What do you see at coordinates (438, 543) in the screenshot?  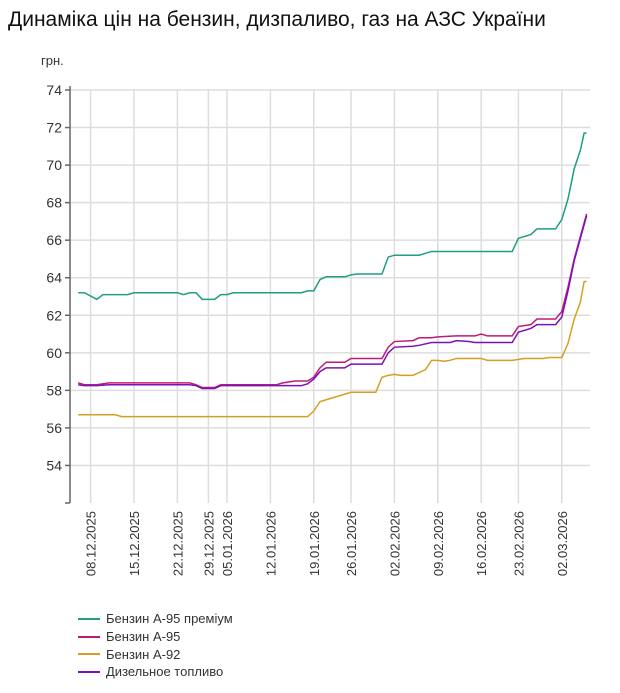 I see `x-tick-label: 09.02.2026` at bounding box center [438, 543].